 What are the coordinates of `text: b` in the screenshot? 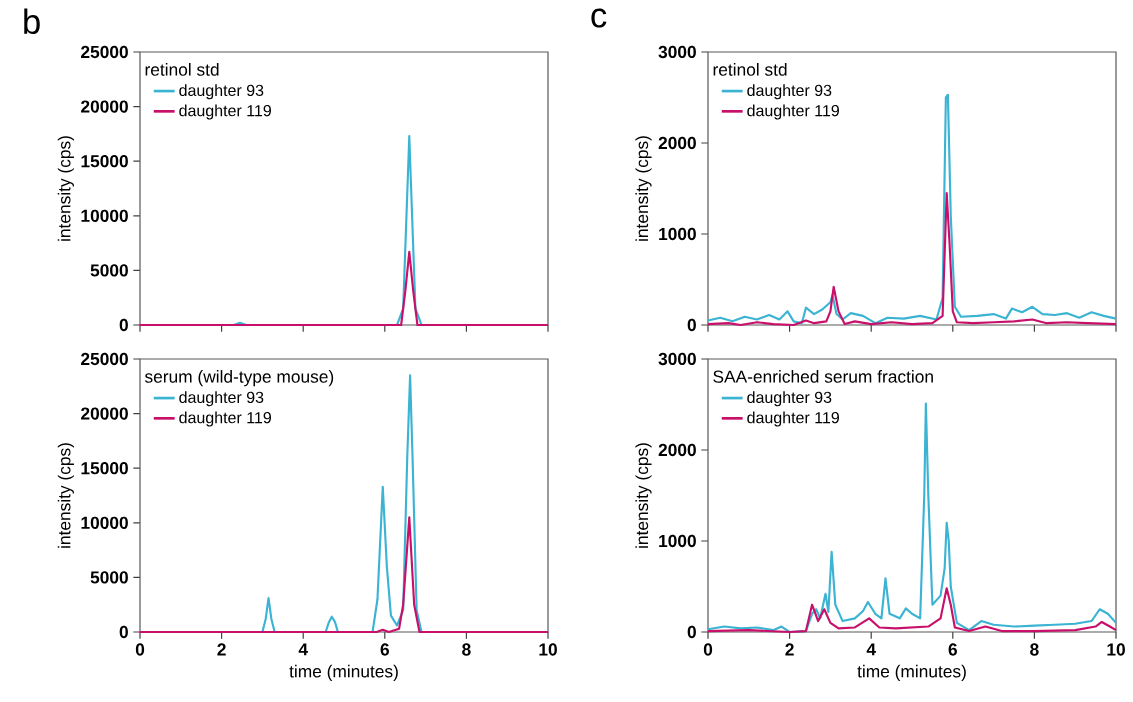 It's located at (32, 21).